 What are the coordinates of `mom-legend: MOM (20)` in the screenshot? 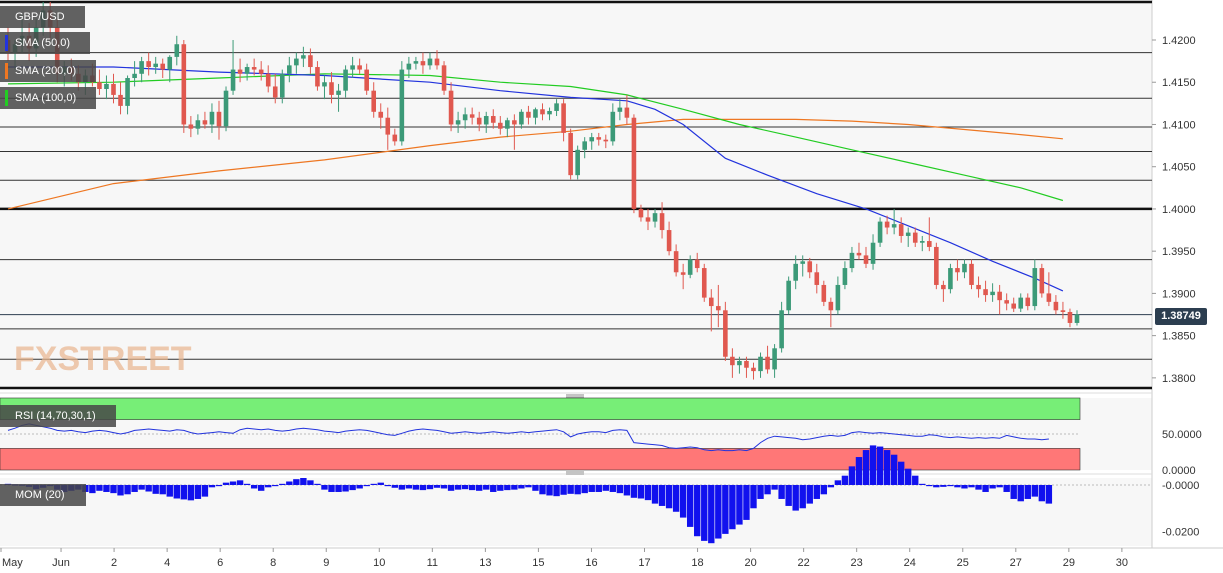 It's located at (43, 495).